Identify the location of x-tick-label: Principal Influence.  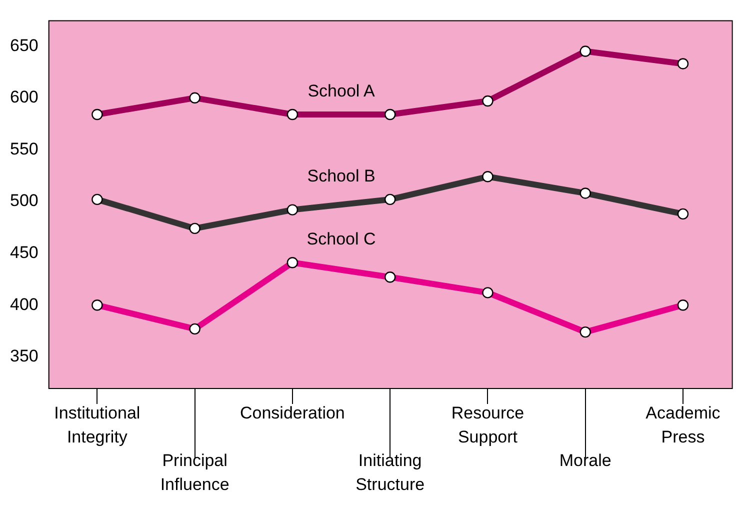
(195, 472).